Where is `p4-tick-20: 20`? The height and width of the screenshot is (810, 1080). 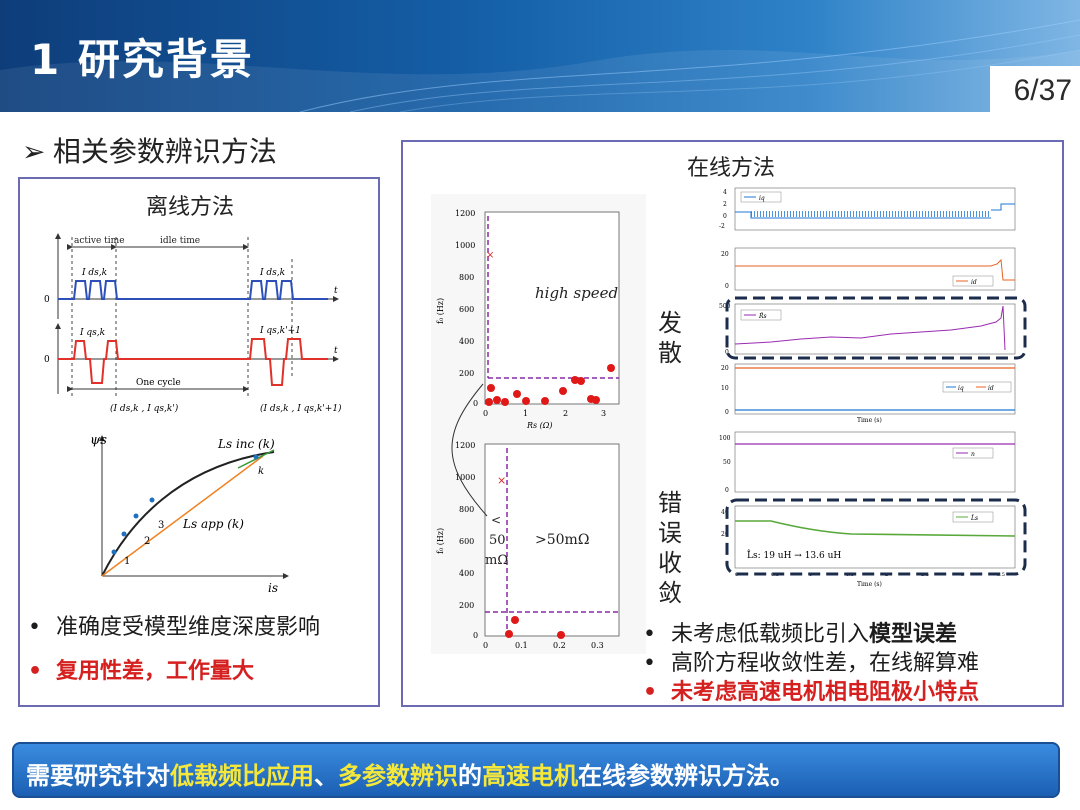
p4-tick-20: 20 is located at coordinates (725, 368).